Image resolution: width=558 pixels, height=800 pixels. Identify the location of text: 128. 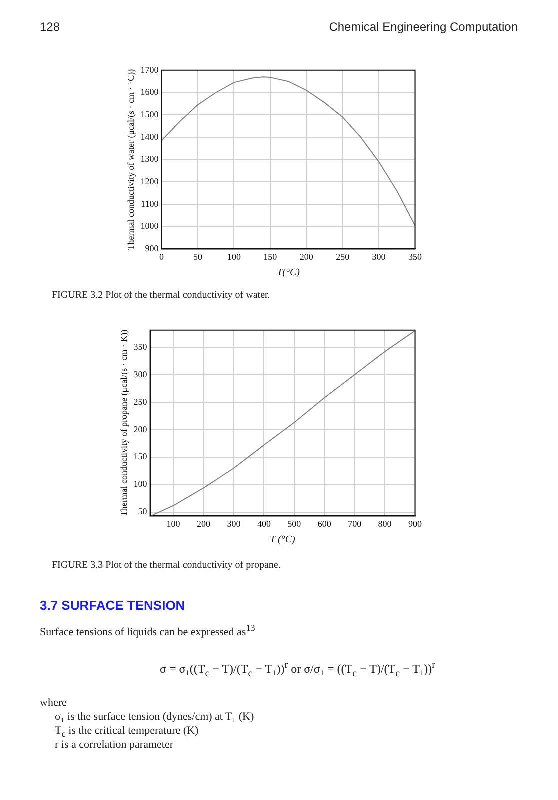
(50, 27).